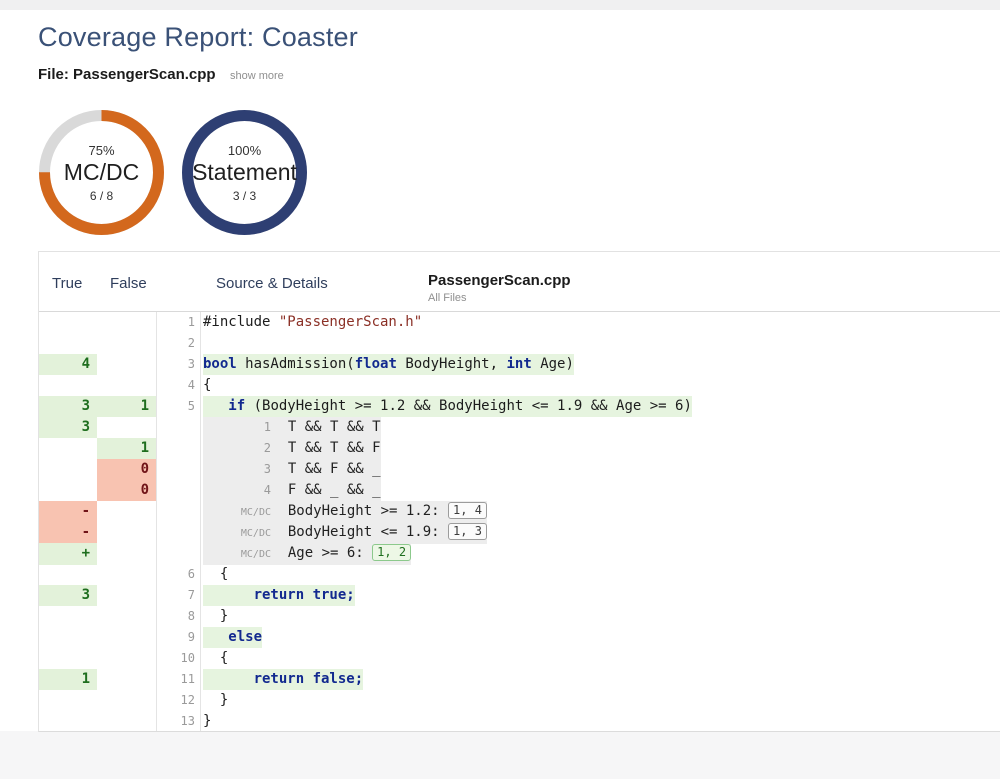 This screenshot has width=1000, height=779. What do you see at coordinates (375, 364) in the screenshot?
I see `keyword-token: float` at bounding box center [375, 364].